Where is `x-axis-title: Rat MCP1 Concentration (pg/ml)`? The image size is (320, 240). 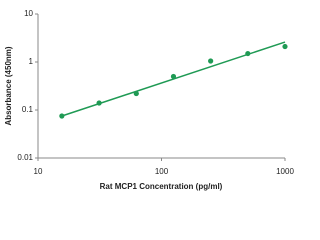
x-axis-title: Rat MCP1 Concentration (pg/ml) is located at coordinates (161, 186).